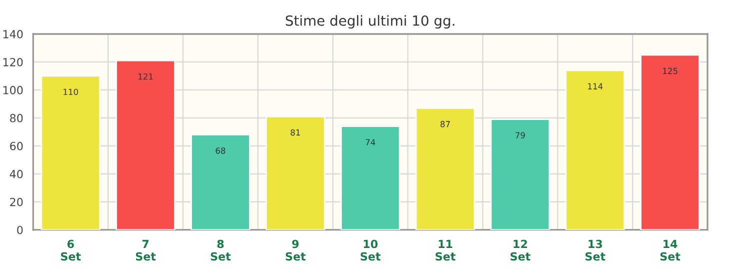 This screenshot has height=272, width=737. I want to click on y-tick-label: 80, so click(16, 118).